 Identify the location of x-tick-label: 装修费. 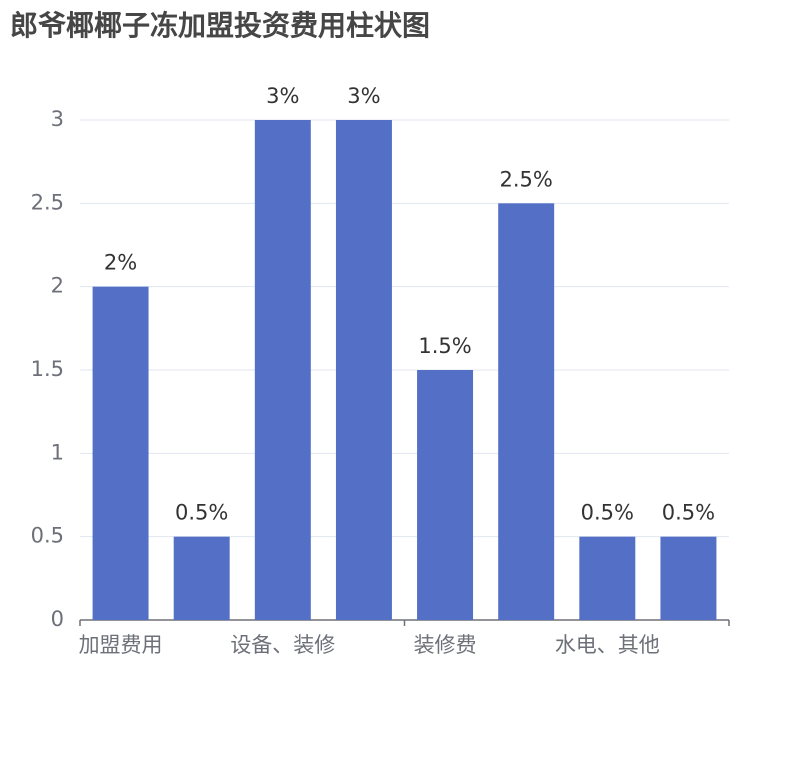
(445, 645).